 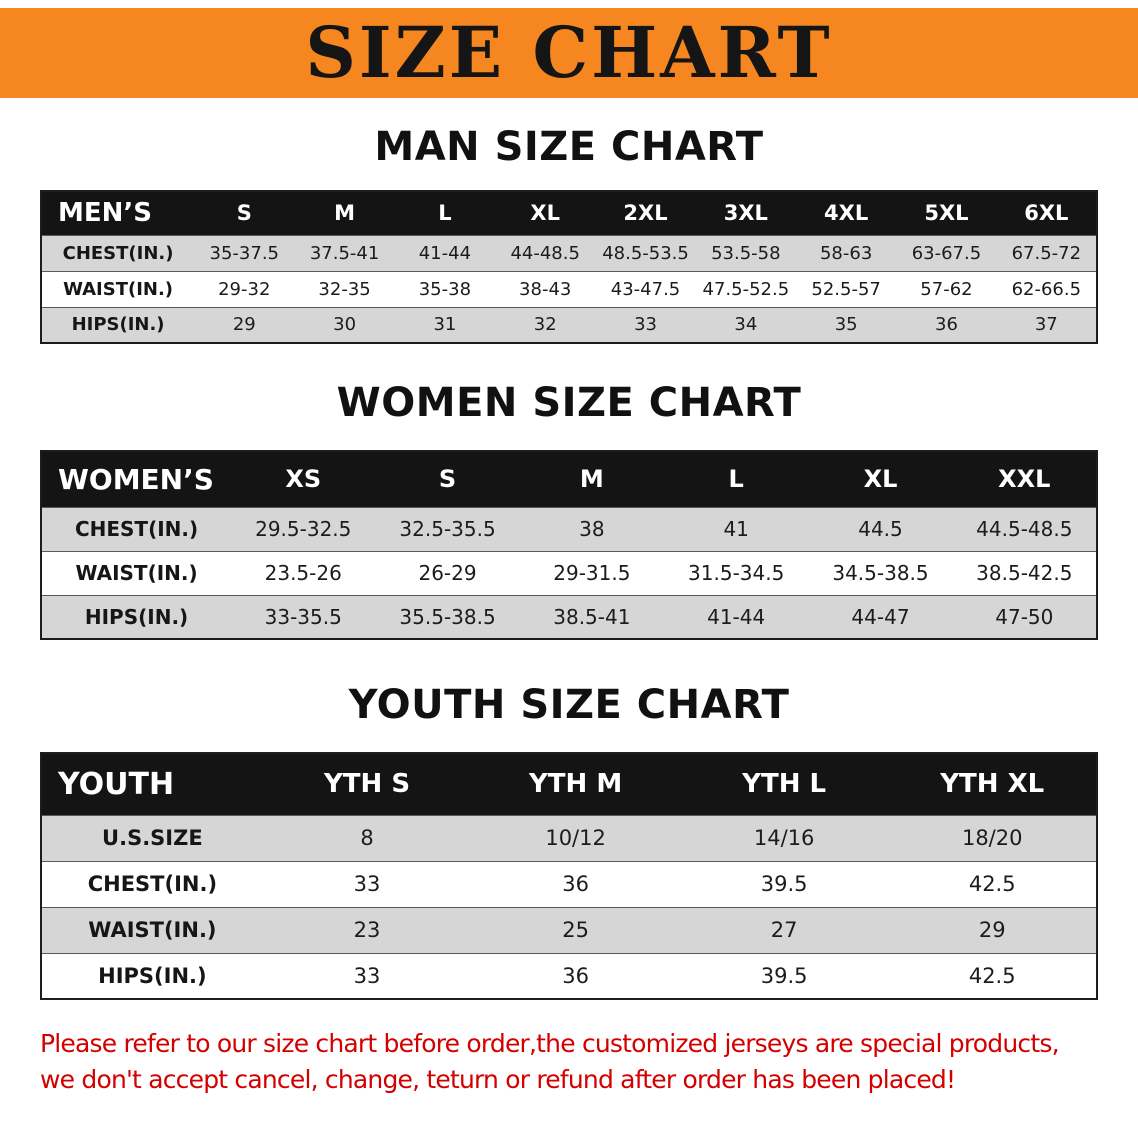 I want to click on measurement-value: 47.5-52.5, so click(x=745, y=288).